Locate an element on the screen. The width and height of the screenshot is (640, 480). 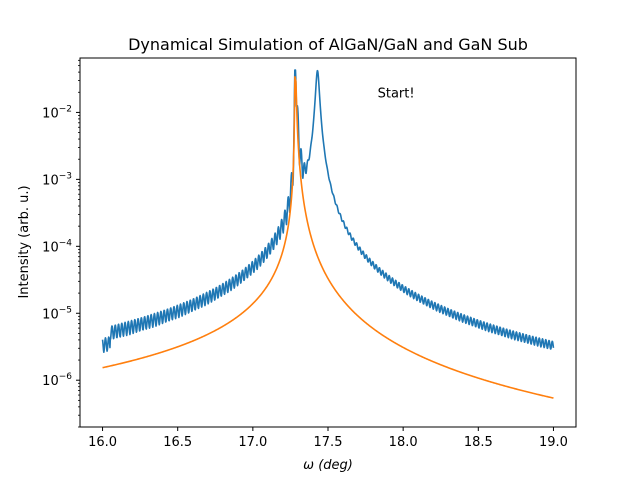
x-axis-label-symbol: ω is located at coordinates (308, 465).